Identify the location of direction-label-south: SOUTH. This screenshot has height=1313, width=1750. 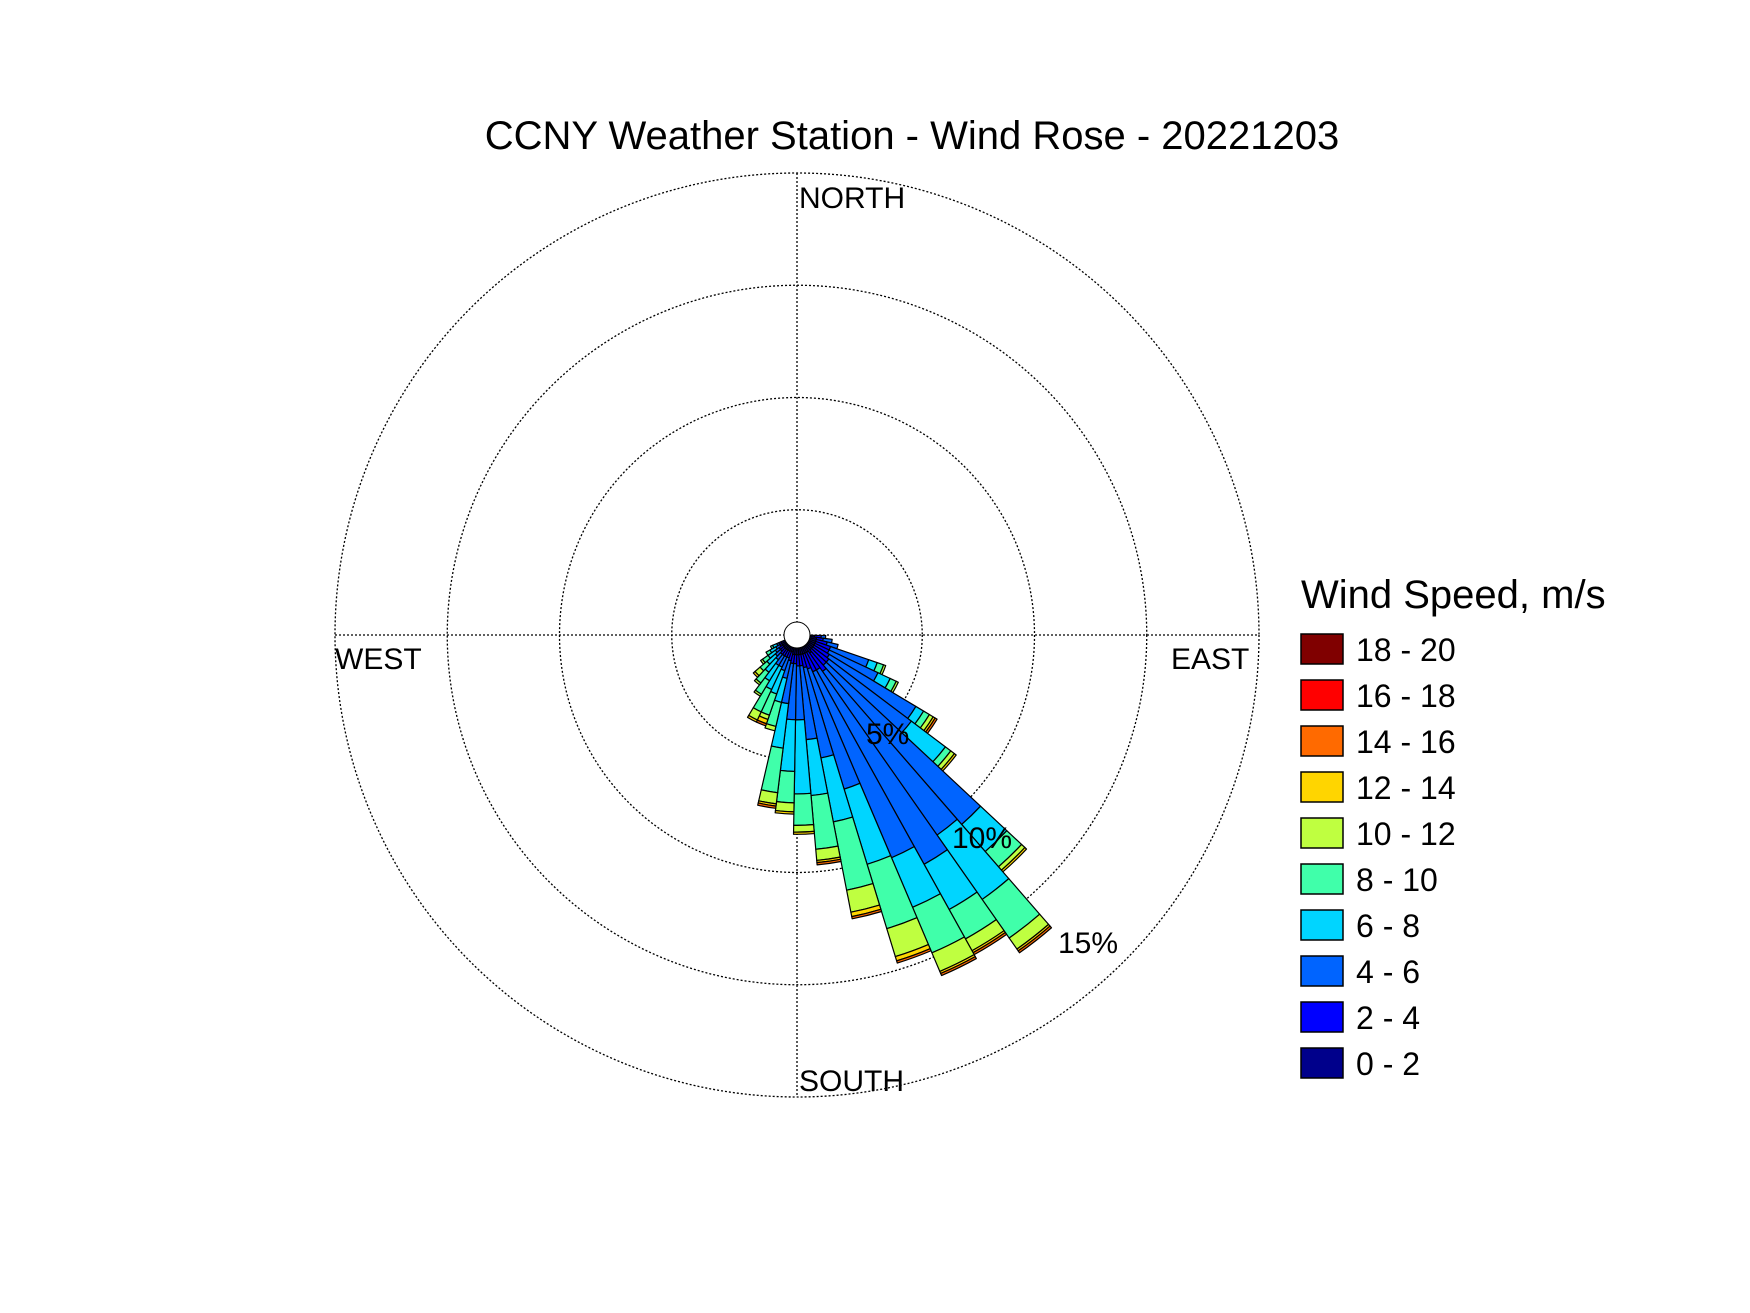
(851, 1081).